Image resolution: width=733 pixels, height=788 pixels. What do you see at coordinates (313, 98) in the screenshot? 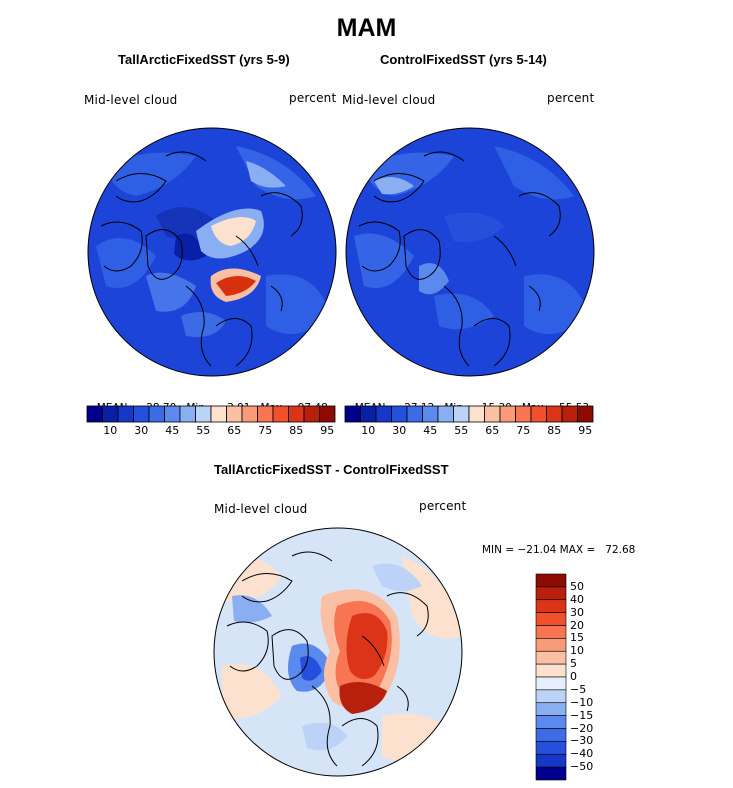
I see `panel-1-units-label: percent` at bounding box center [313, 98].